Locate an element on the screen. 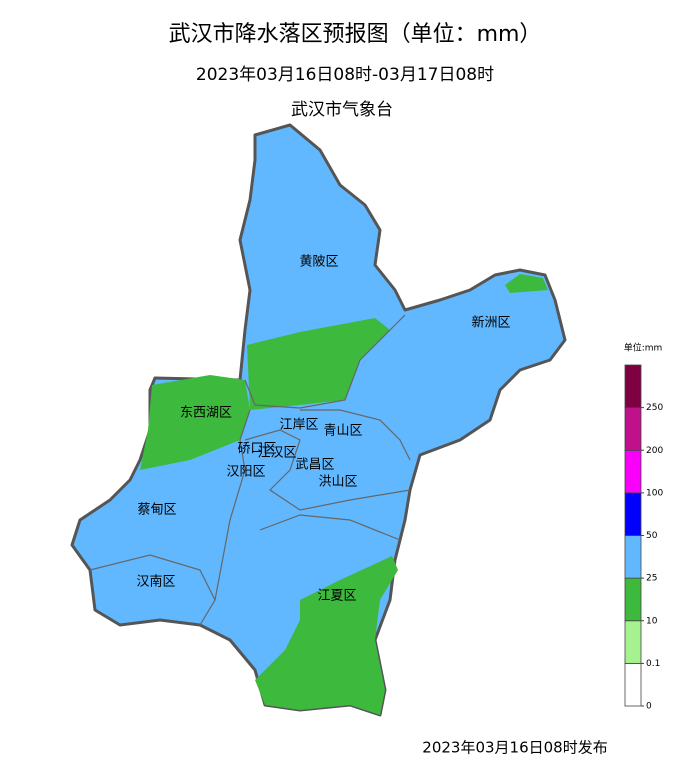 This screenshot has height=777, width=695. district-label: 江岸区 is located at coordinates (298, 425).